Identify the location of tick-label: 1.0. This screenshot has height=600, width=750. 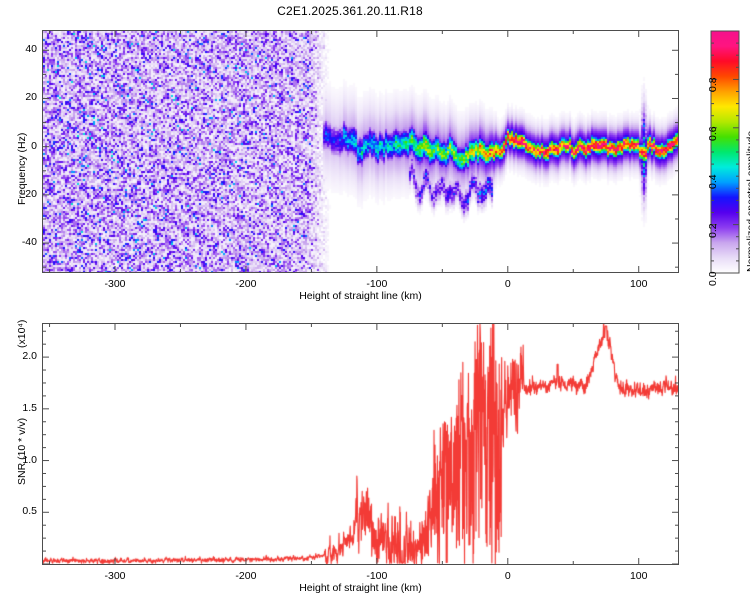
(29, 459).